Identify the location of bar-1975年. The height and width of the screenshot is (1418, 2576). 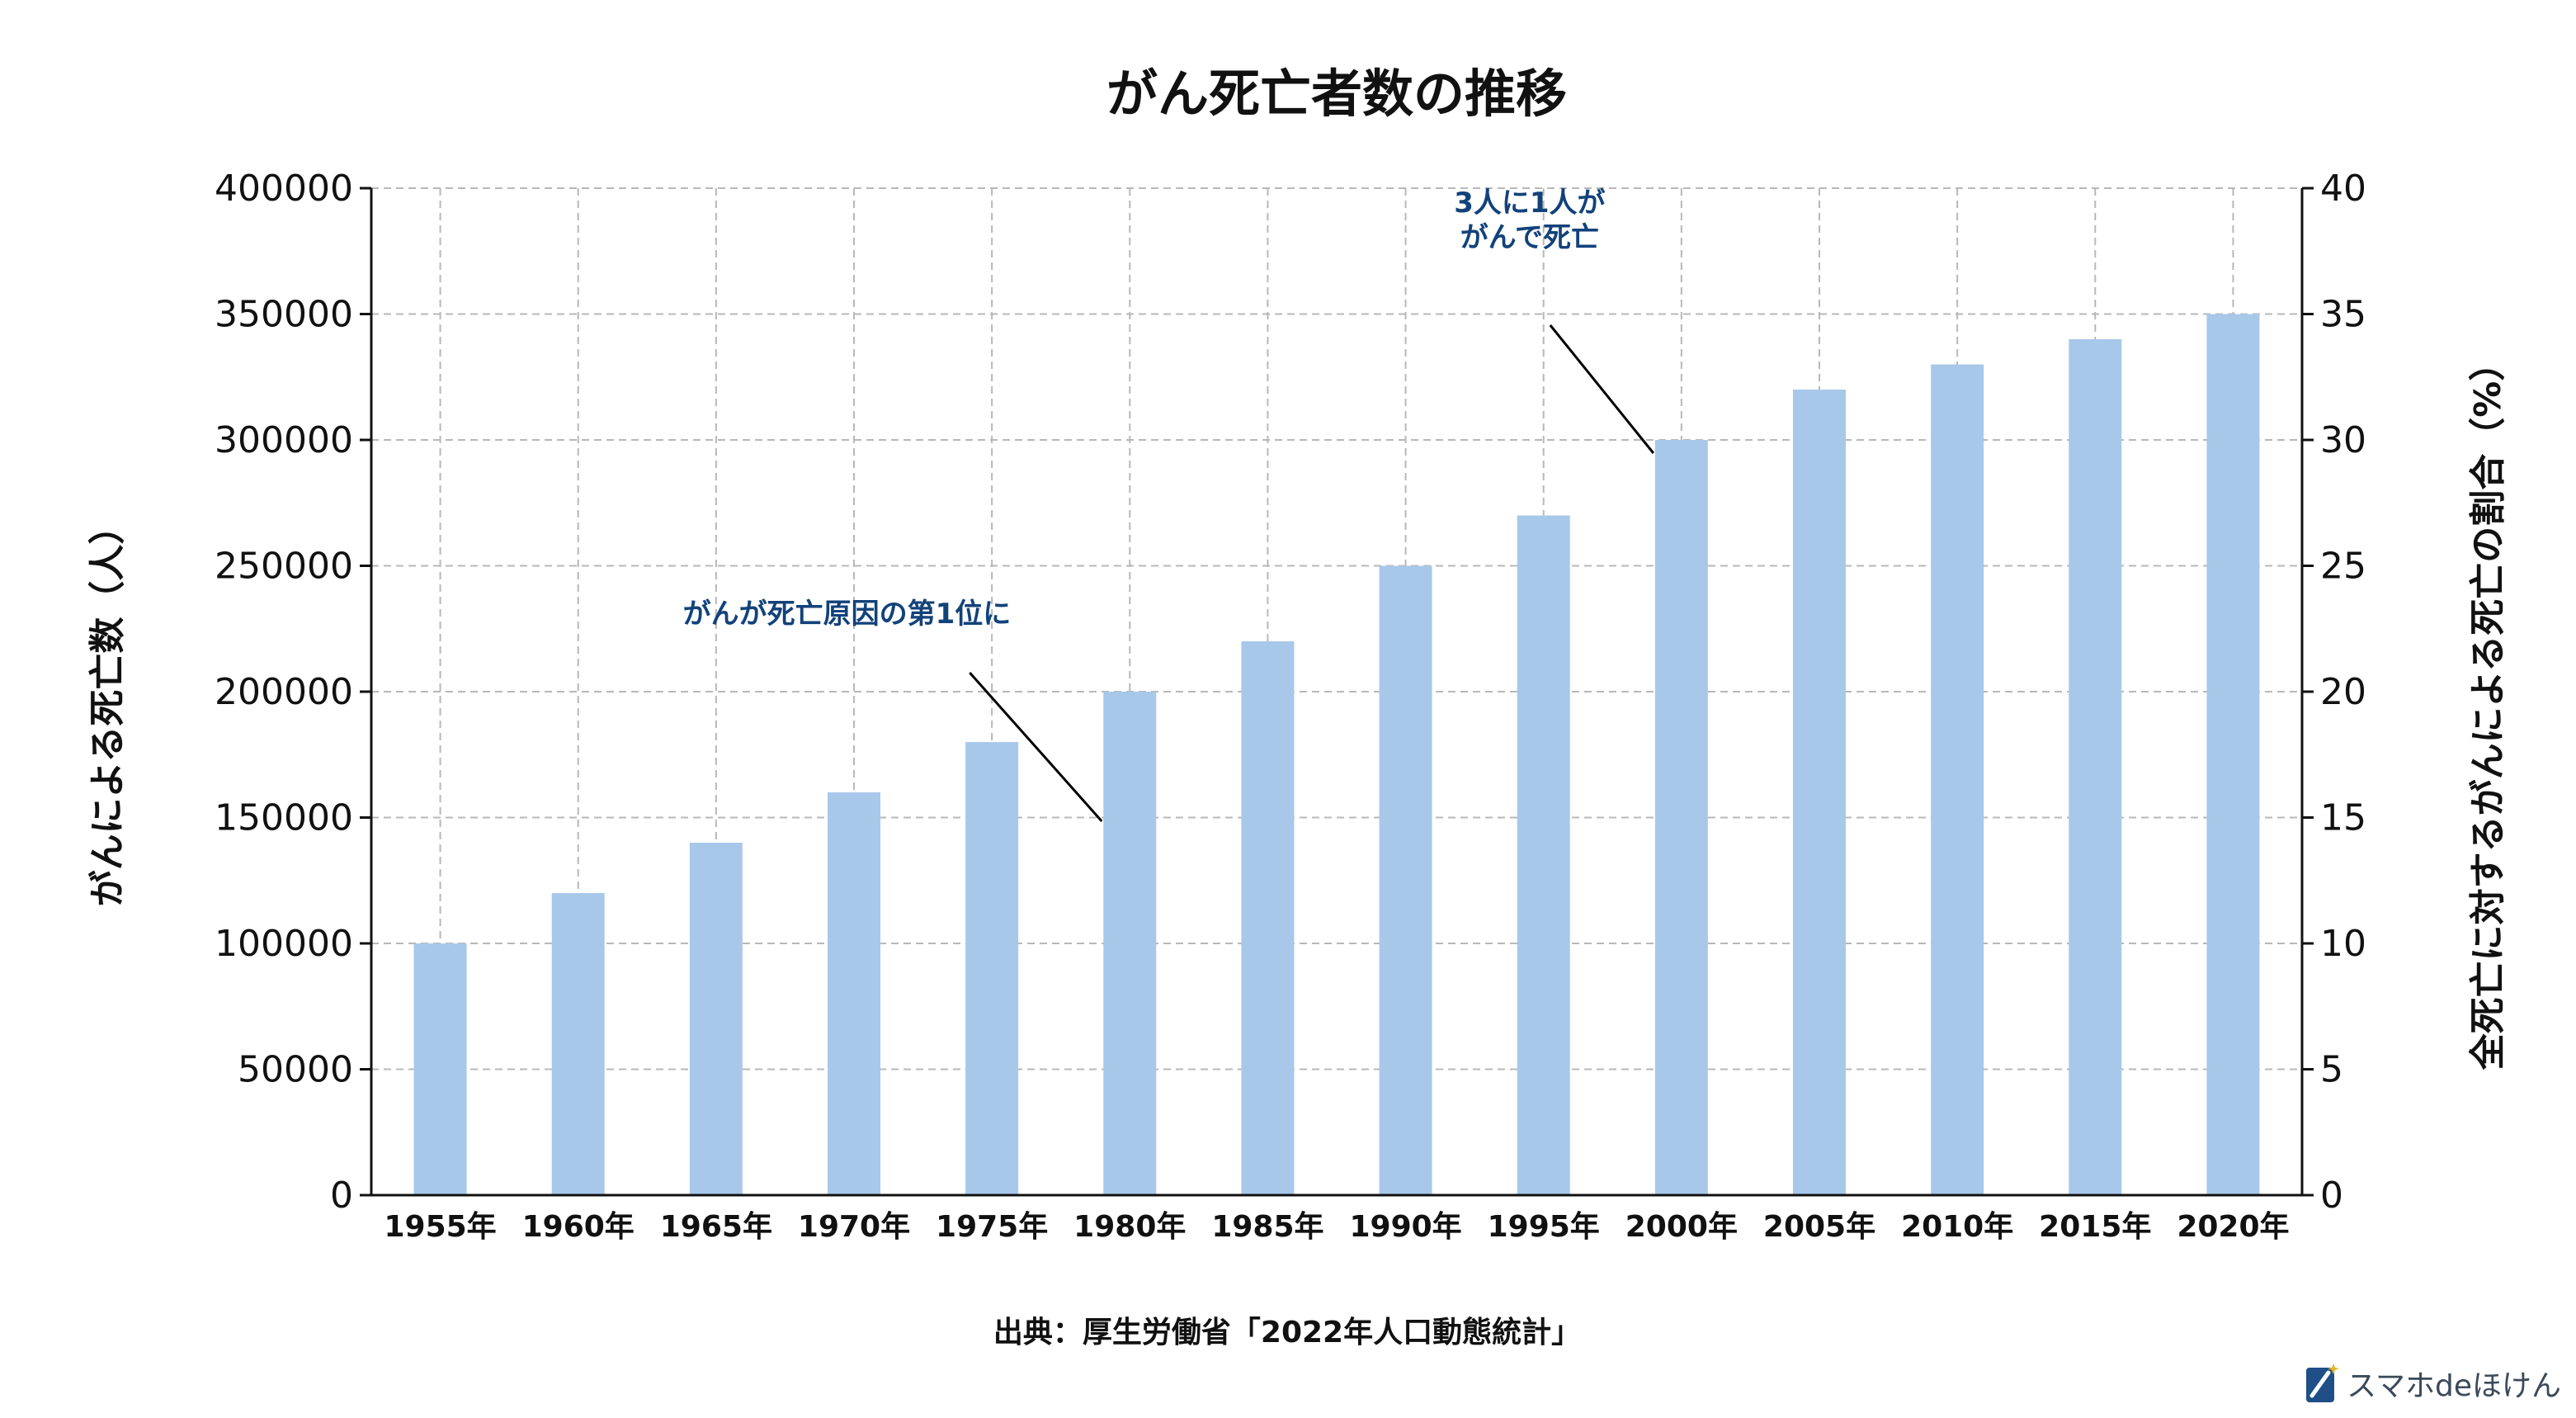
(992, 968).